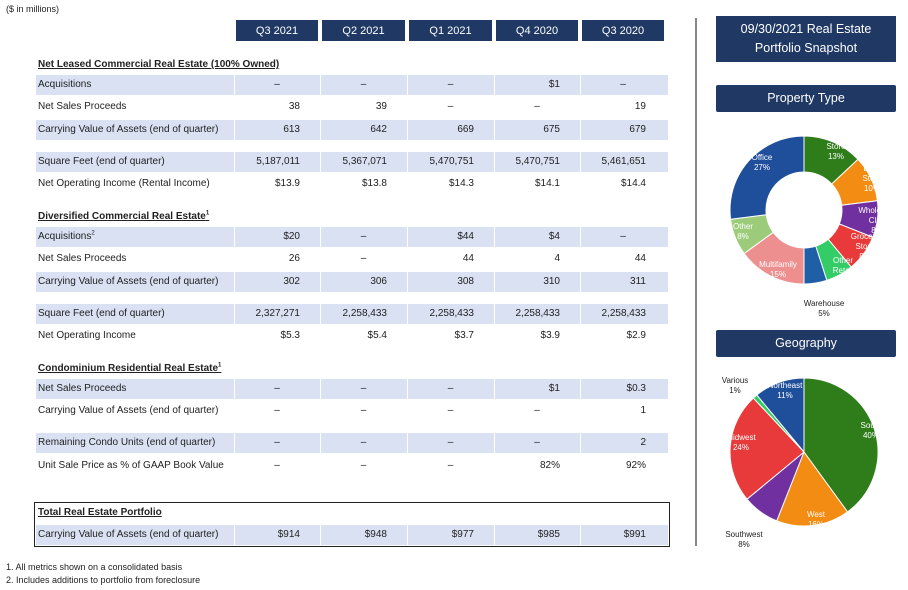 This screenshot has width=908, height=590. What do you see at coordinates (64, 85) in the screenshot?
I see `row-label: Acquisitions` at bounding box center [64, 85].